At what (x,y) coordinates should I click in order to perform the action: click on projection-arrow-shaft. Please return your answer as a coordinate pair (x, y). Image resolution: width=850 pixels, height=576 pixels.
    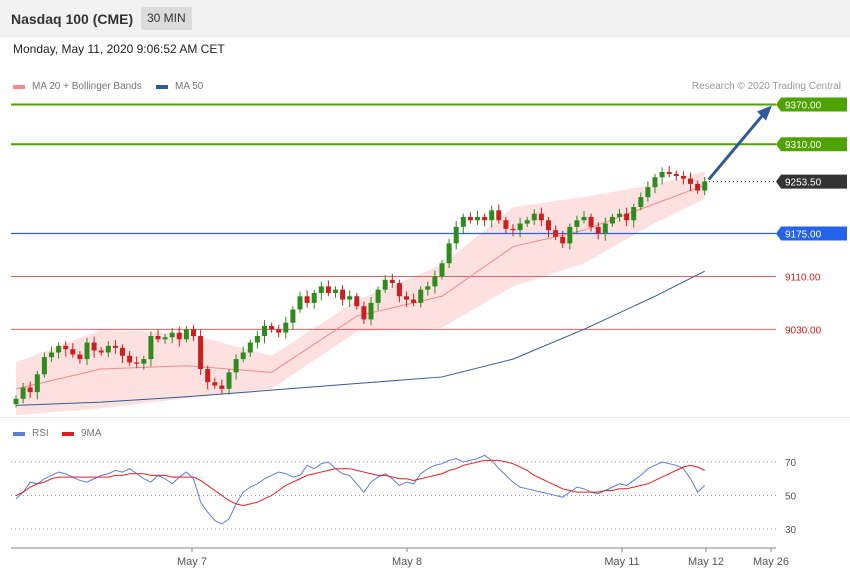
    Looking at the image, I should click on (736, 146).